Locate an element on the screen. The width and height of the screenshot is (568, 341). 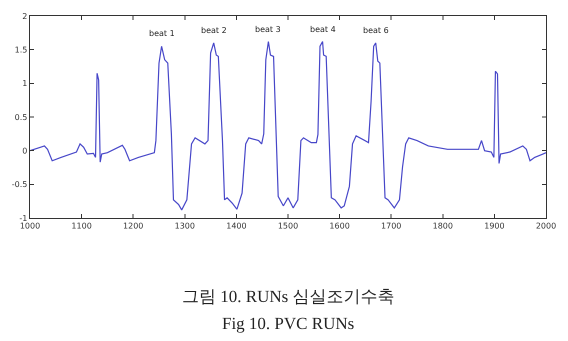
y-tick-label: 1.5 is located at coordinates (21, 49).